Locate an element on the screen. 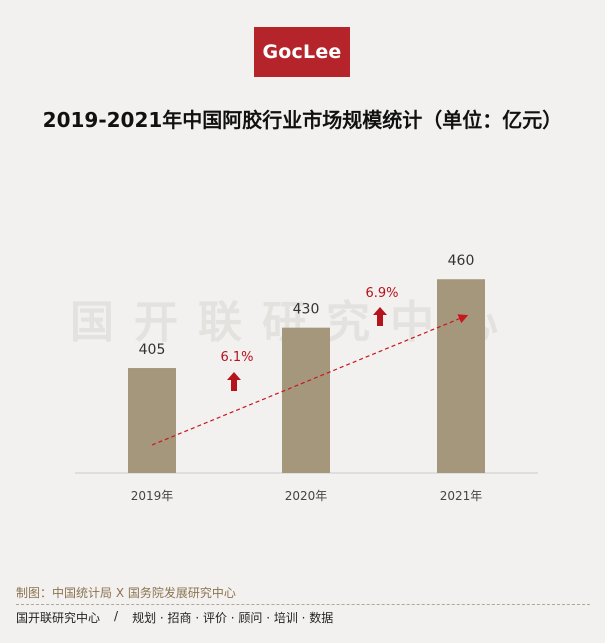  x-tick-label-2: 2021年 is located at coordinates (461, 496).